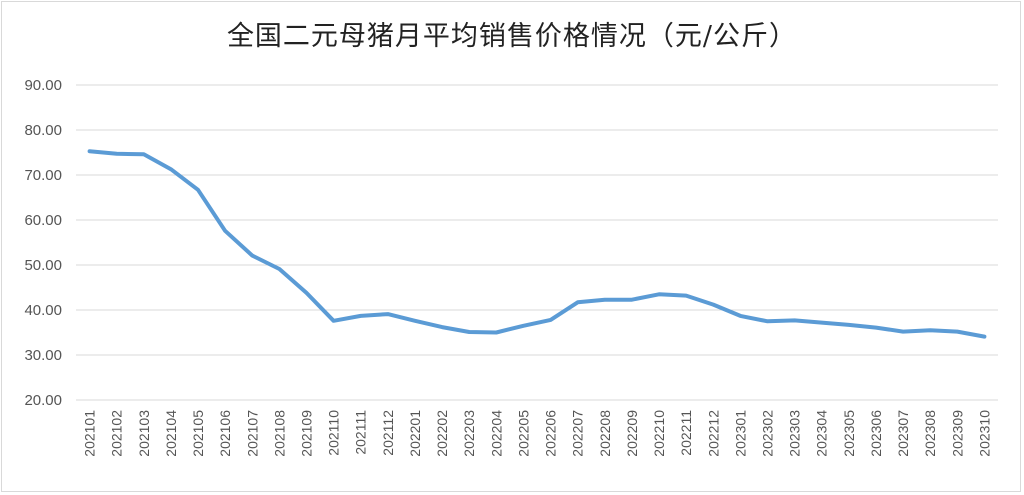 The width and height of the screenshot is (1024, 495). Describe the element at coordinates (43, 400) in the screenshot. I see `y-tick-label: 20.00` at that location.